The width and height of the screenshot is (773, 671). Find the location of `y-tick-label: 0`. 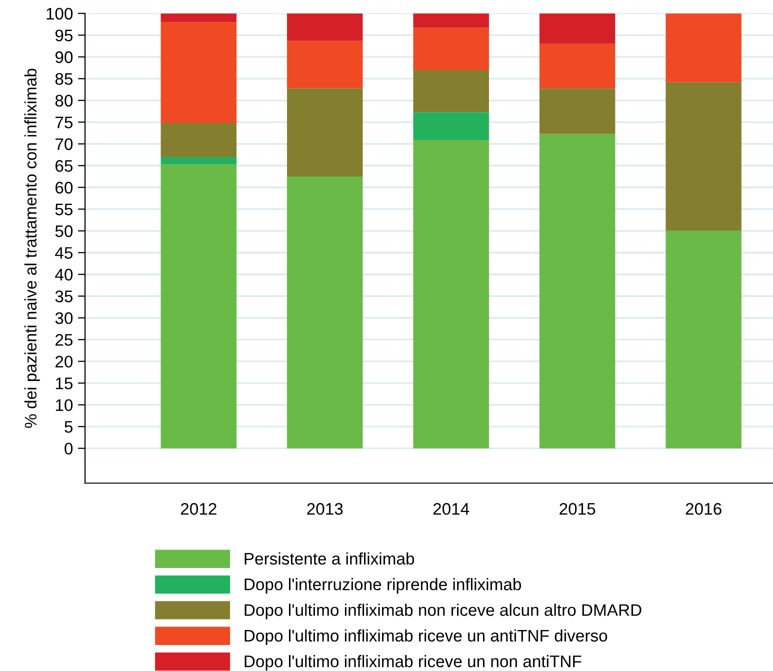

y-tick-label: 0 is located at coordinates (68, 448).